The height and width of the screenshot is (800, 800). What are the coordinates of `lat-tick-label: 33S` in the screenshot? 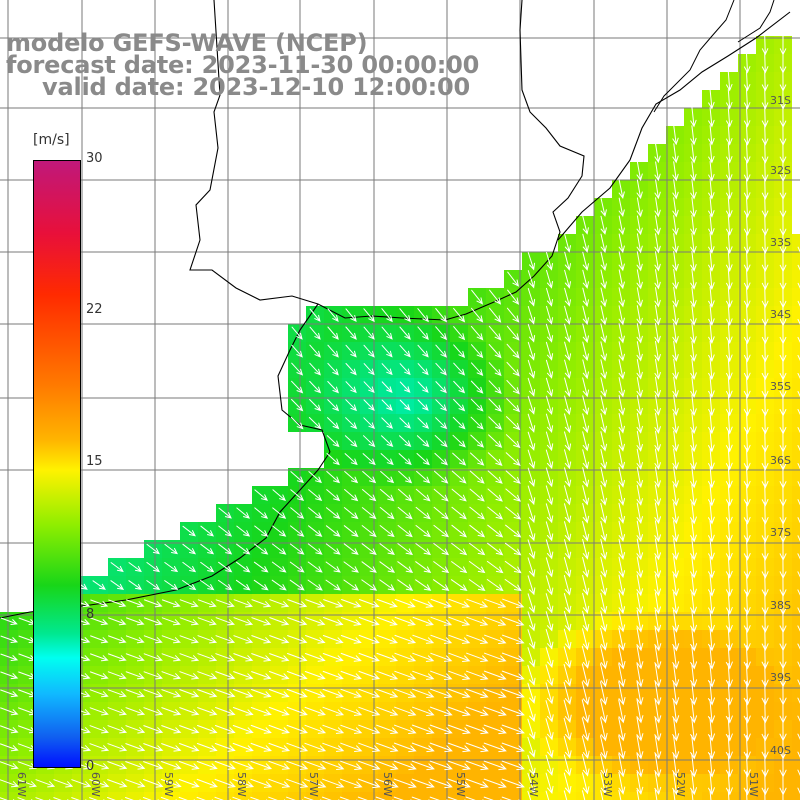 It's located at (780, 242).